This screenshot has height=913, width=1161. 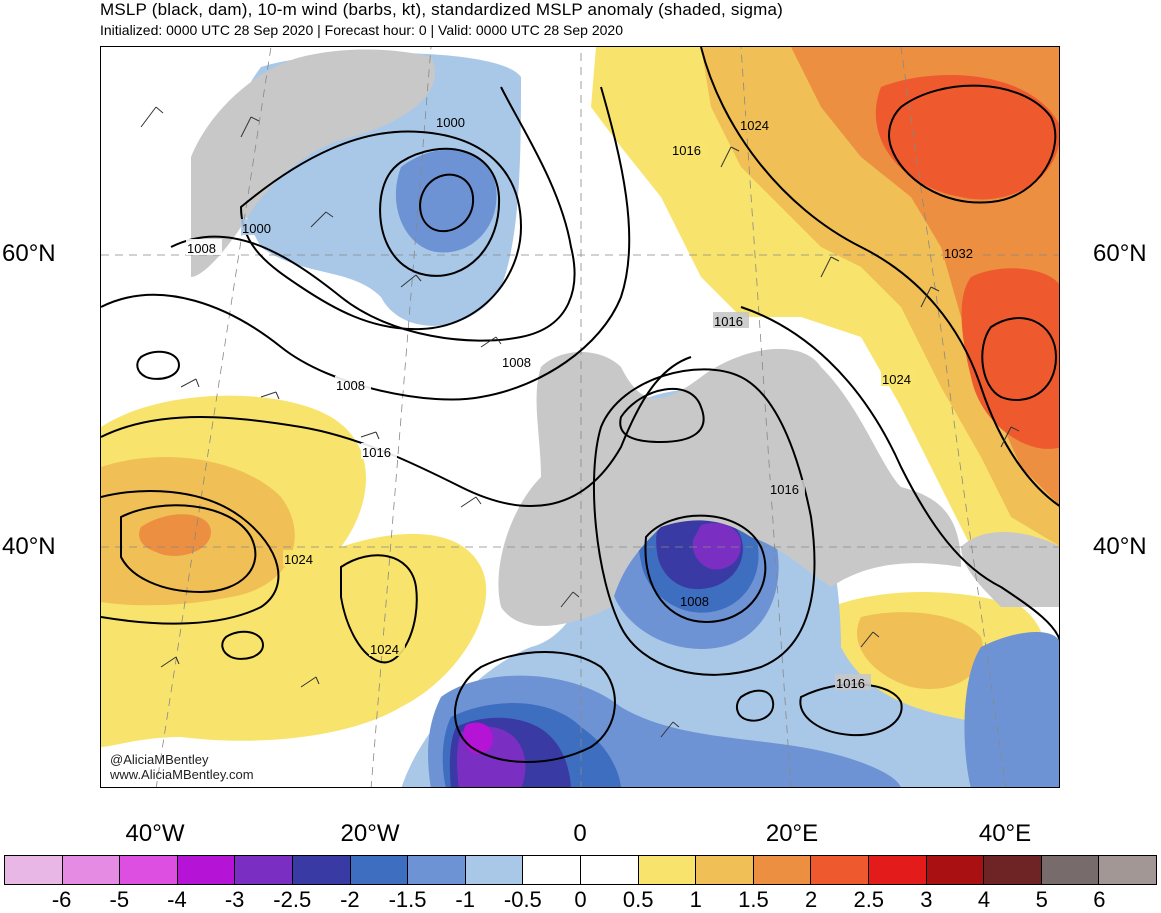 I want to click on credit-handle: @AliciaMBentley, so click(x=159, y=759).